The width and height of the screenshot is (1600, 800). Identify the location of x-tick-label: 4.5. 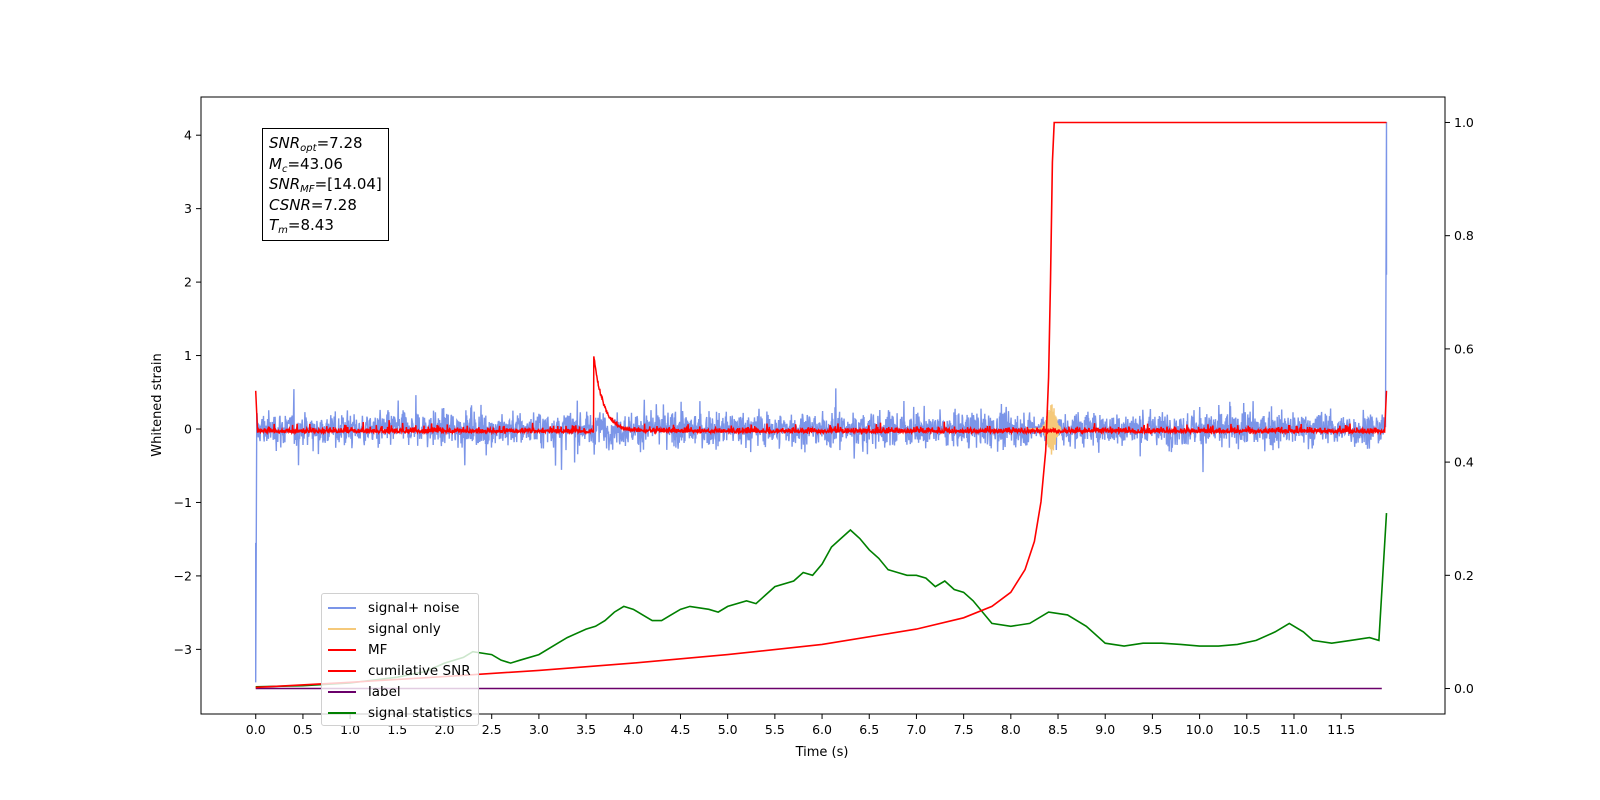
(681, 729).